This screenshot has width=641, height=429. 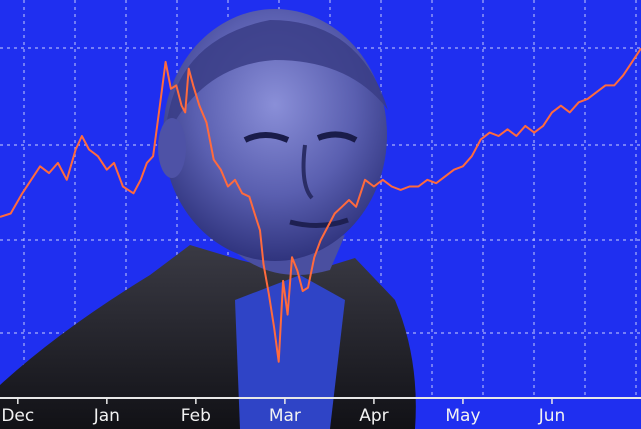 What do you see at coordinates (196, 416) in the screenshot?
I see `x-tick-label: Feb` at bounding box center [196, 416].